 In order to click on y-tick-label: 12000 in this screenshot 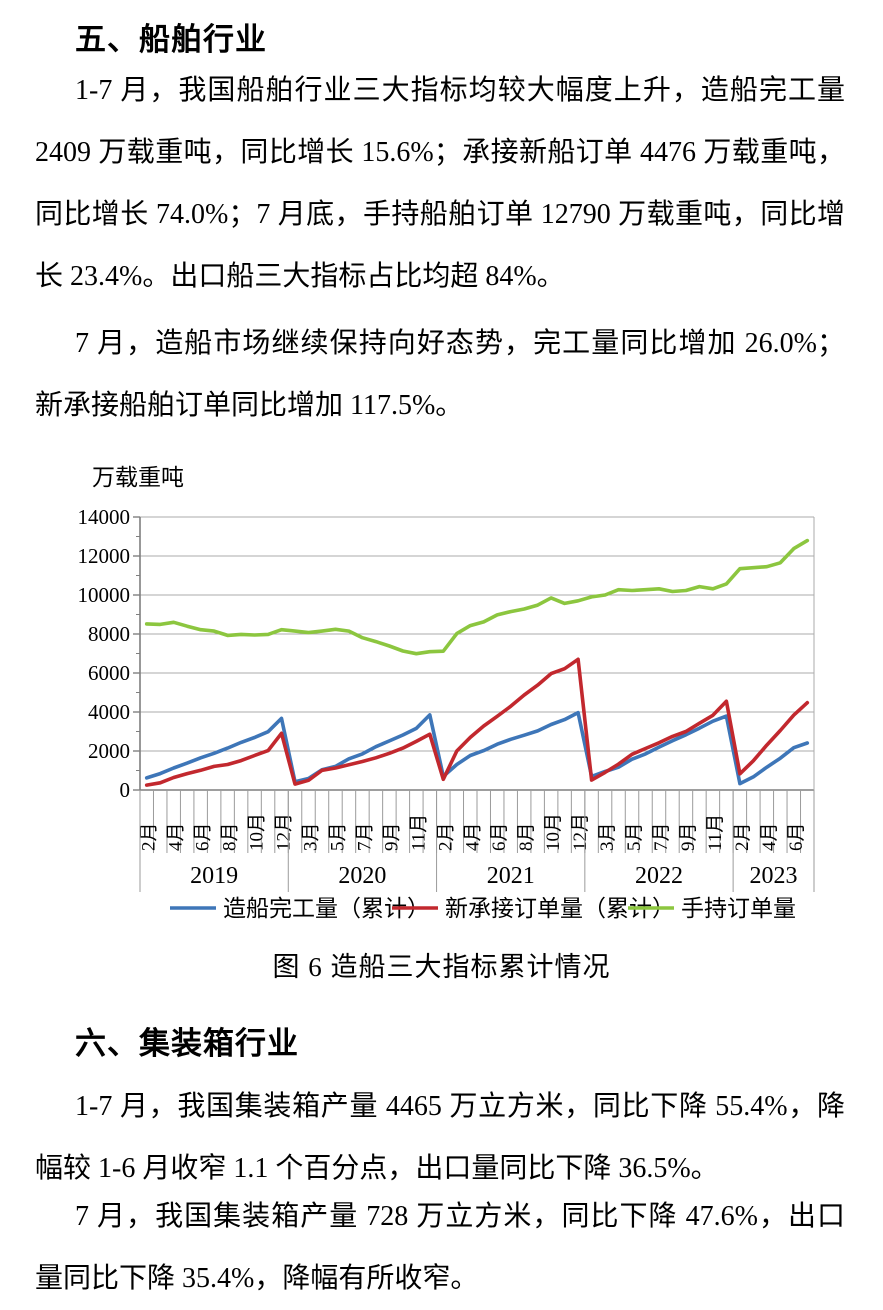, I will do `click(104, 556)`.